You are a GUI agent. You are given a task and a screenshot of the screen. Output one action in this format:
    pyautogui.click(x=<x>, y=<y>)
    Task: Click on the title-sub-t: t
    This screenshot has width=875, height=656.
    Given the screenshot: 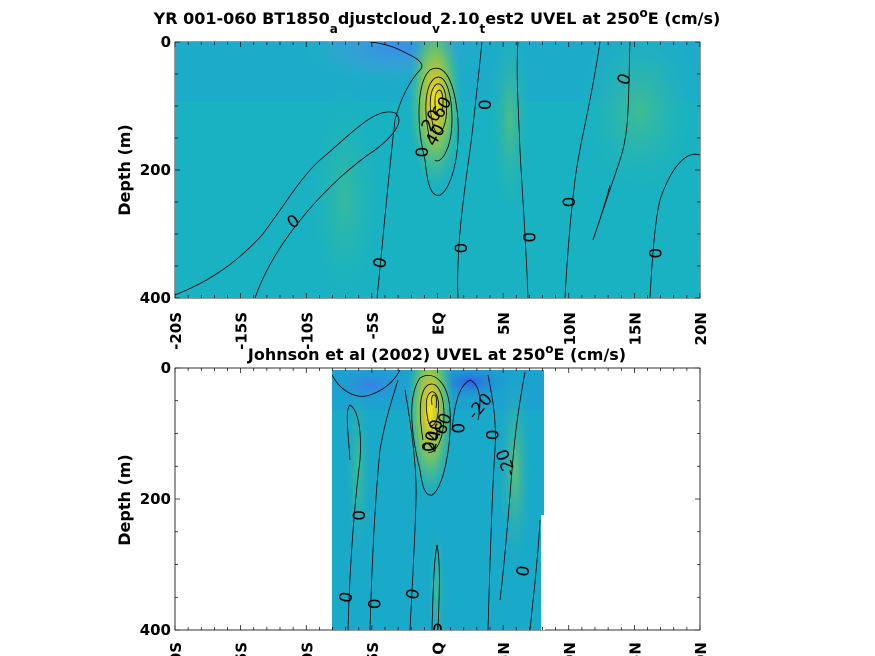 What is the action you would take?
    pyautogui.click(x=482, y=29)
    